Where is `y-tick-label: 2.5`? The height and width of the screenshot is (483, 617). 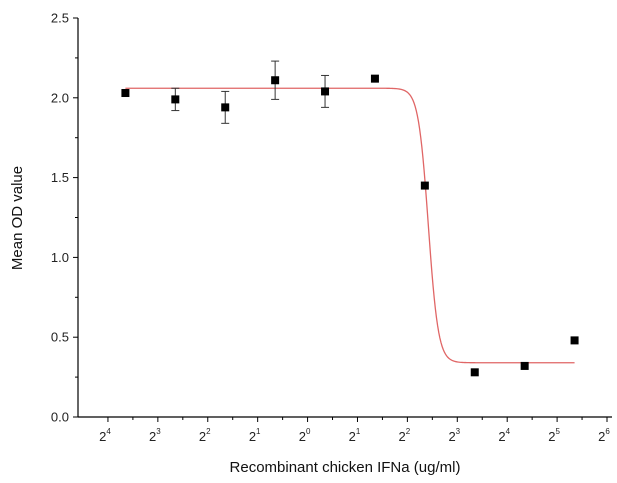
y-tick-label: 2.5 is located at coordinates (60, 18).